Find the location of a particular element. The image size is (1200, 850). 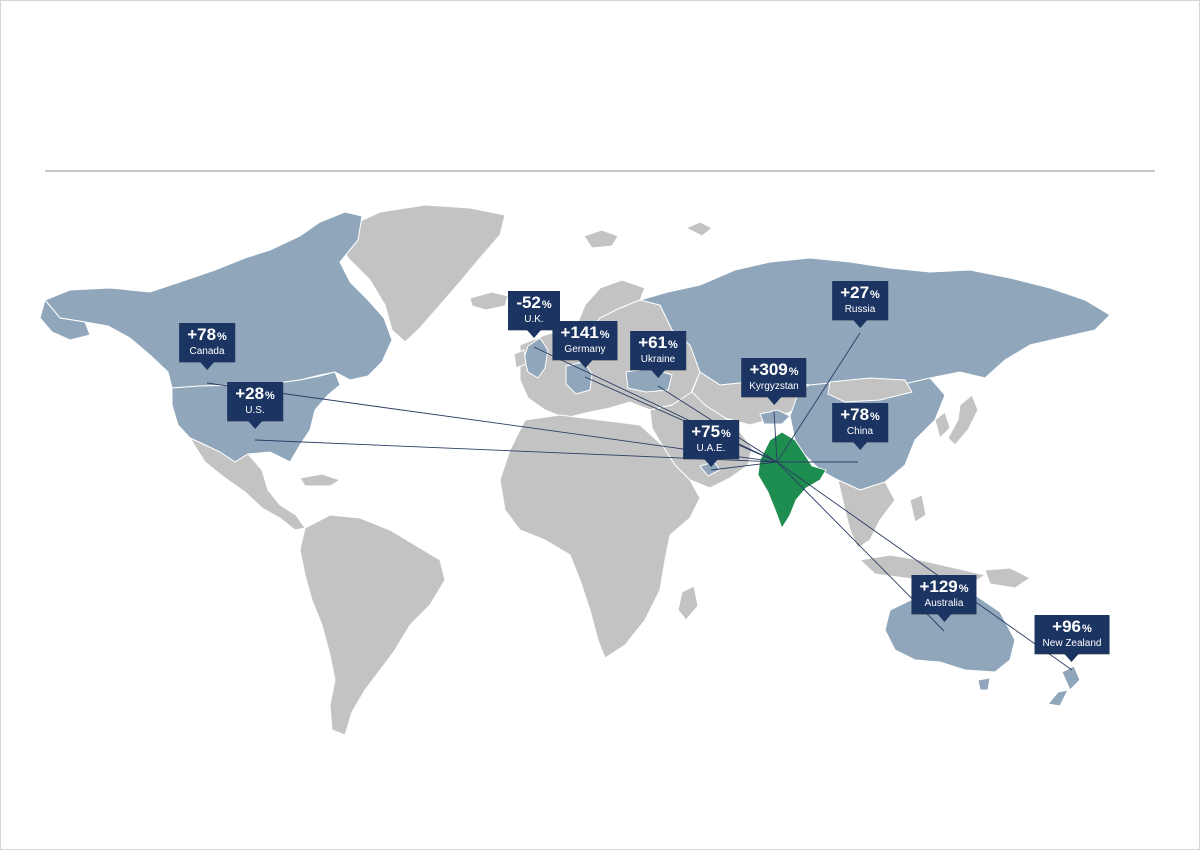

callout-value: +309% is located at coordinates (773, 371).